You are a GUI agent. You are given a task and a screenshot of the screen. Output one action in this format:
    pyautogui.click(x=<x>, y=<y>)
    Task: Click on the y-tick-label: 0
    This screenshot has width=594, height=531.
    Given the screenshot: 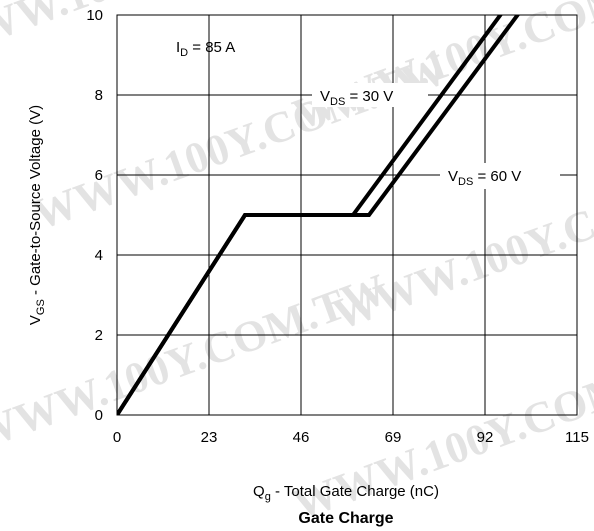 What is the action you would take?
    pyautogui.click(x=99, y=415)
    